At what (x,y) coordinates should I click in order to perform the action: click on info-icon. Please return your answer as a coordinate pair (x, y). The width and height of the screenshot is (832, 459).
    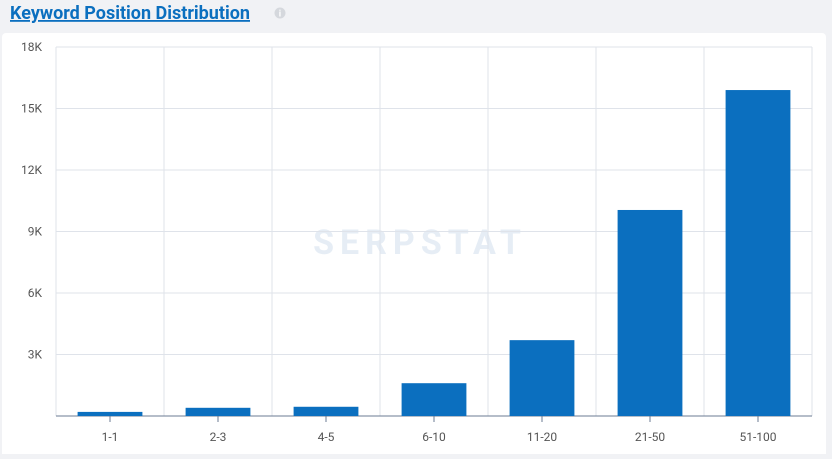
    Looking at the image, I should click on (280, 13).